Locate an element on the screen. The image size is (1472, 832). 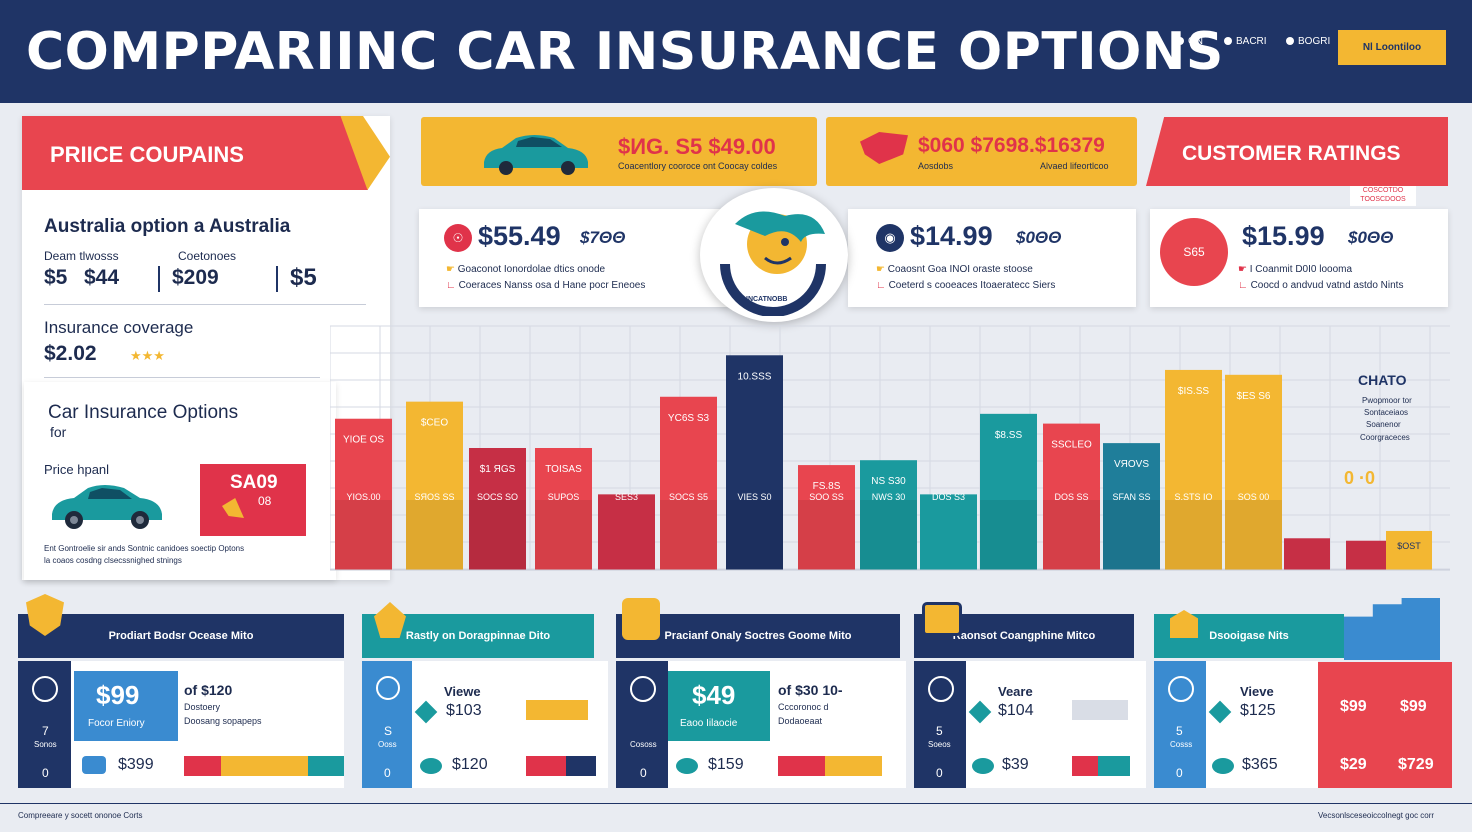
chart-side-value: 0 ·0 is located at coordinates (1360, 478).